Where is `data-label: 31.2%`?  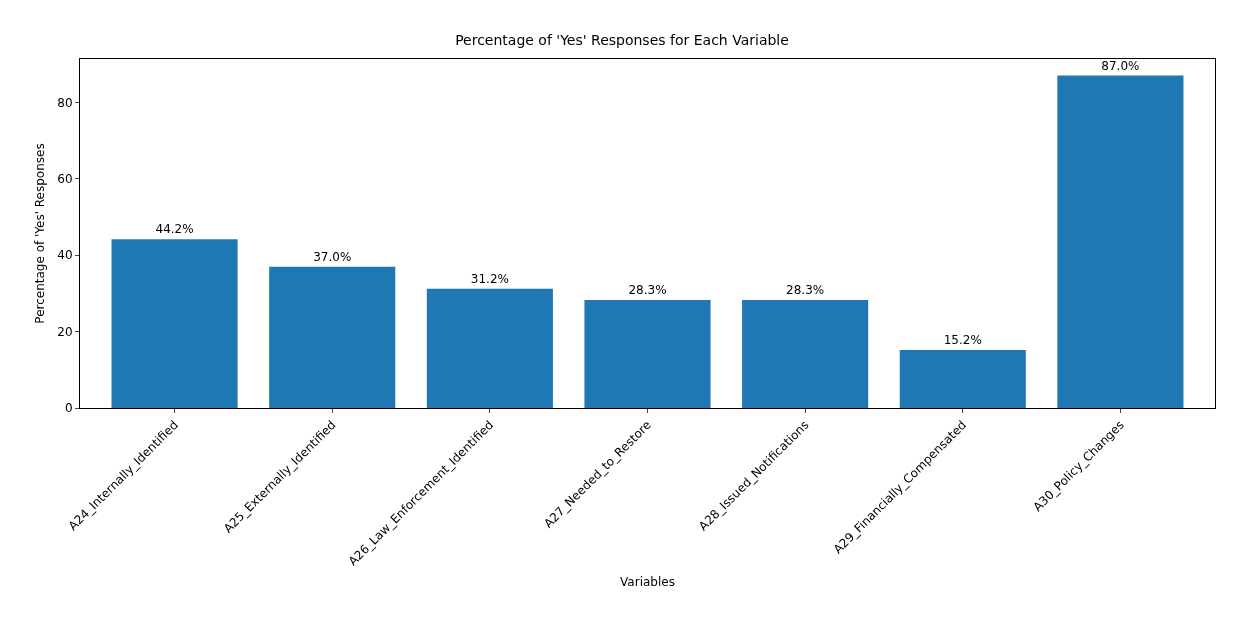
data-label: 31.2% is located at coordinates (489, 278).